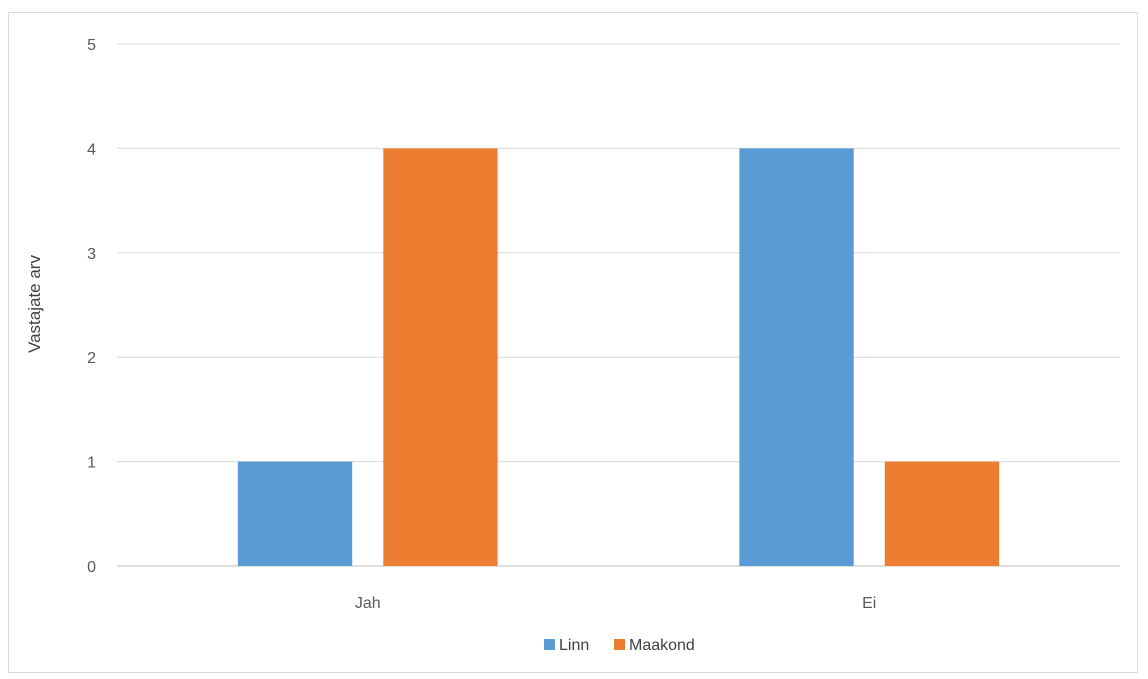  I want to click on y-tick-label: 4, so click(91, 149).